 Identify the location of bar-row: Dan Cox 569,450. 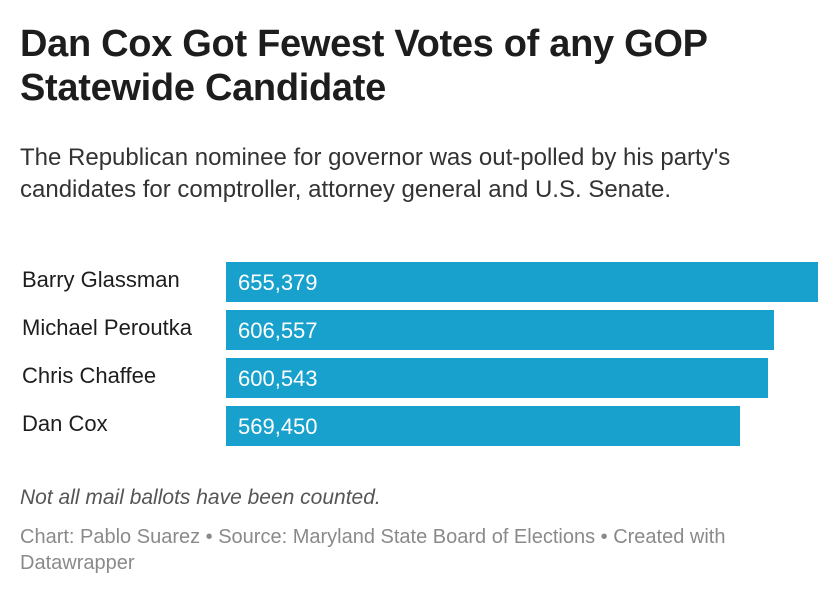
(420, 424).